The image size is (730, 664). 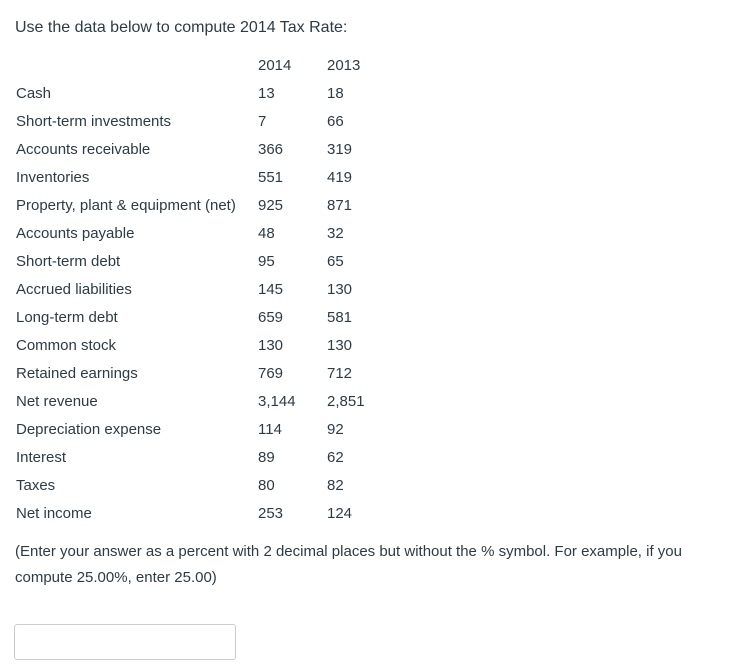 I want to click on row-label: Accounts payable, so click(x=75, y=233).